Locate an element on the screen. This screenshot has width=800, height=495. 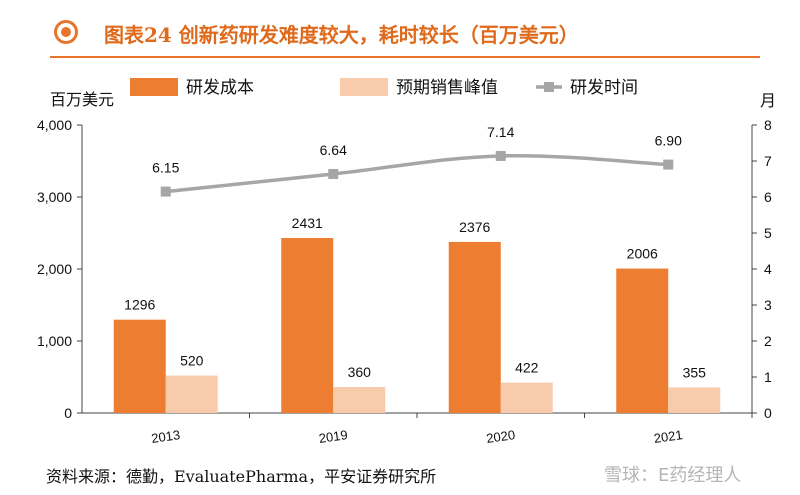
left-axis-unit: 百万美元 is located at coordinates (82, 99).